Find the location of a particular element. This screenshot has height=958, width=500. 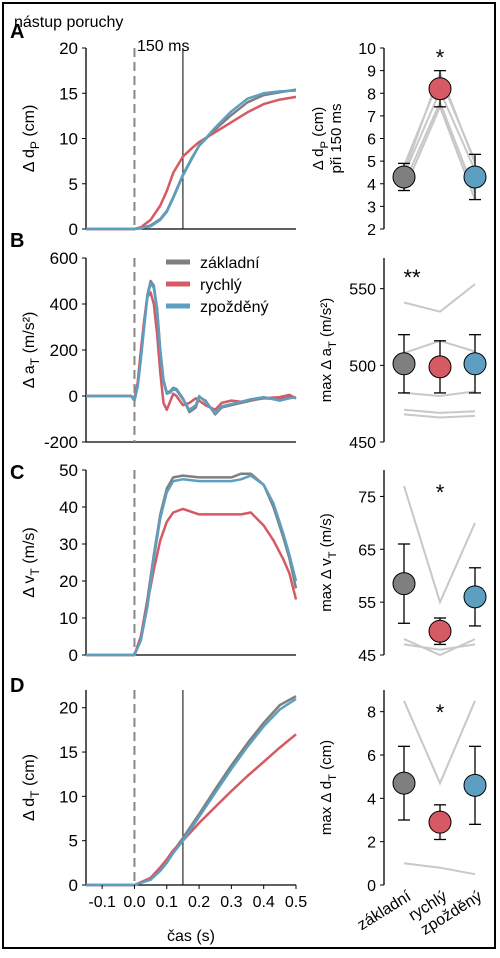

dot-y-axis-label-text: Δ dP (cm) is located at coordinates (320, 138).